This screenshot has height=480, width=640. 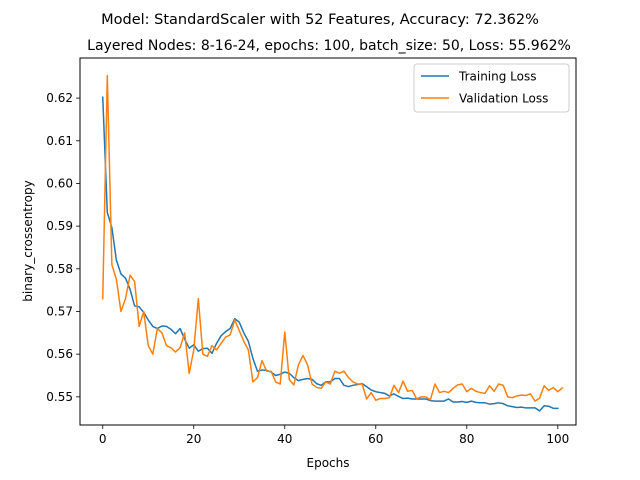 What do you see at coordinates (59, 98) in the screenshot?
I see `y-tick-label: 0.62` at bounding box center [59, 98].